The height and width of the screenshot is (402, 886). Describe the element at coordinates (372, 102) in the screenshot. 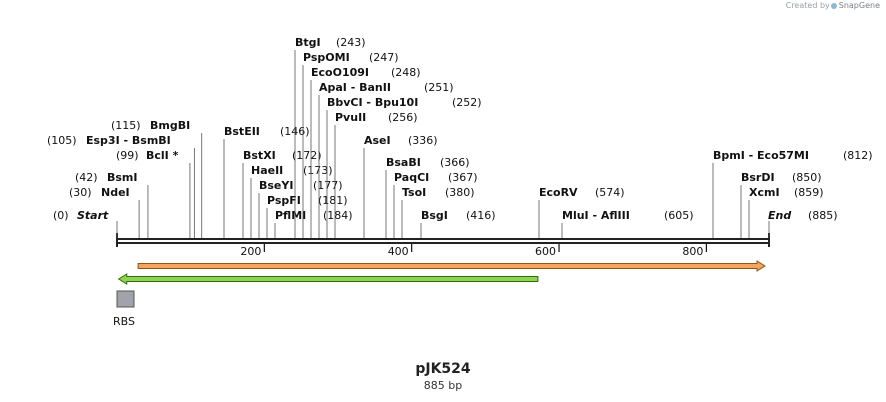

I see `site-bbvci-bpu10i: BbvCI - Bpu10I` at that location.